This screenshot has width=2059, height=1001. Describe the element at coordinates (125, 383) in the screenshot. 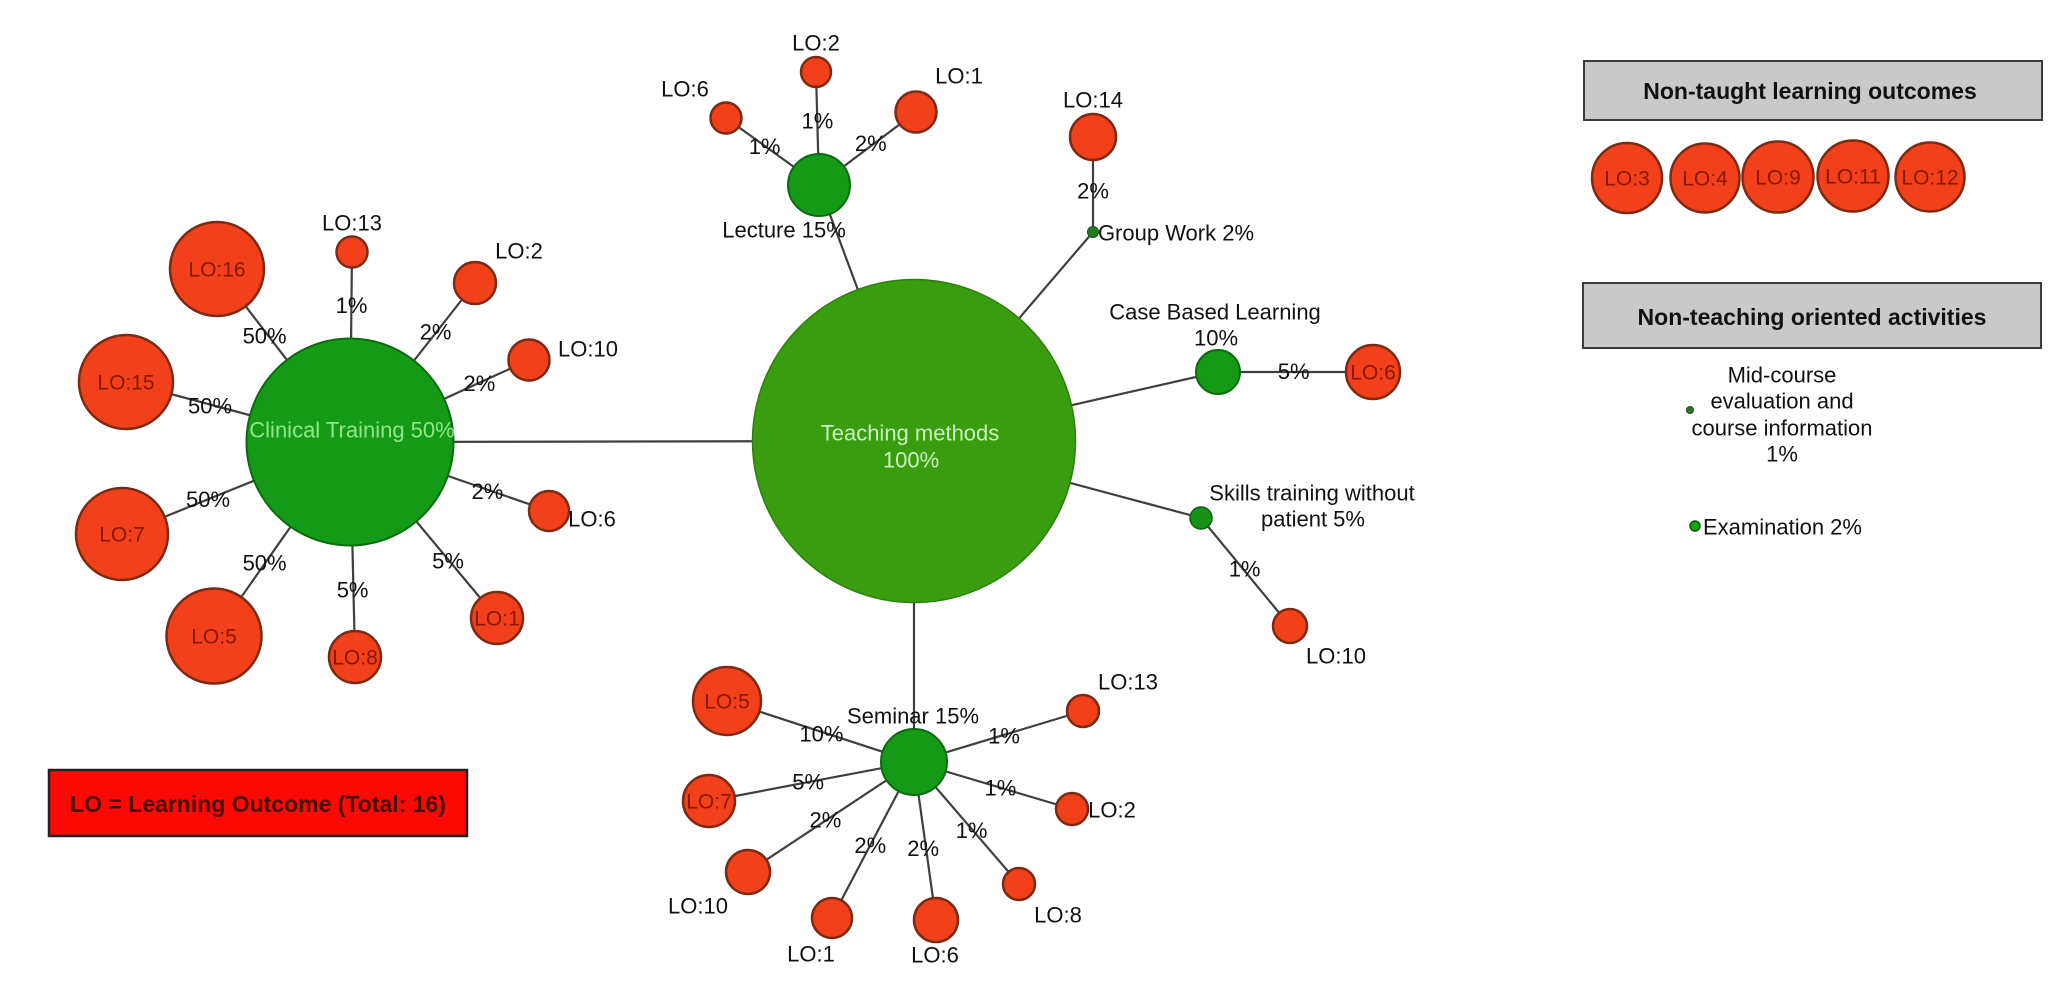

I see `svg-text: LO:15` at that location.